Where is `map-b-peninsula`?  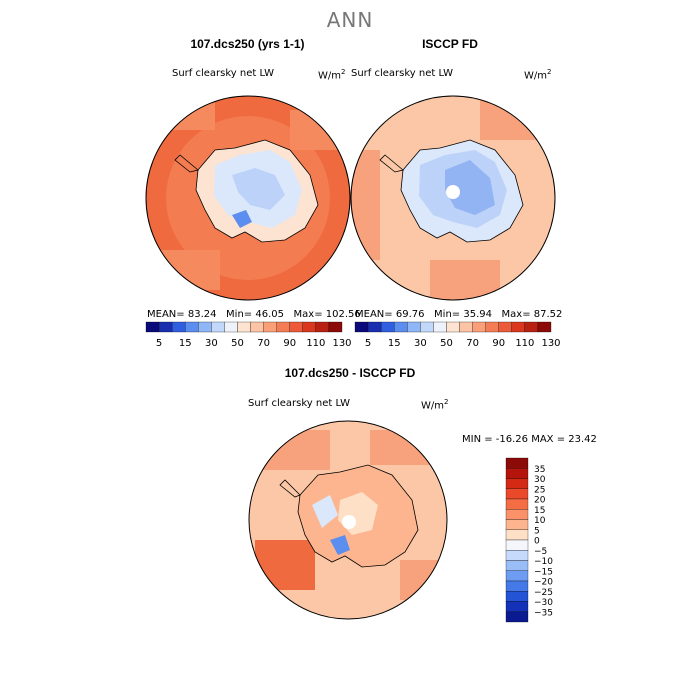 map-b-peninsula is located at coordinates (391, 163).